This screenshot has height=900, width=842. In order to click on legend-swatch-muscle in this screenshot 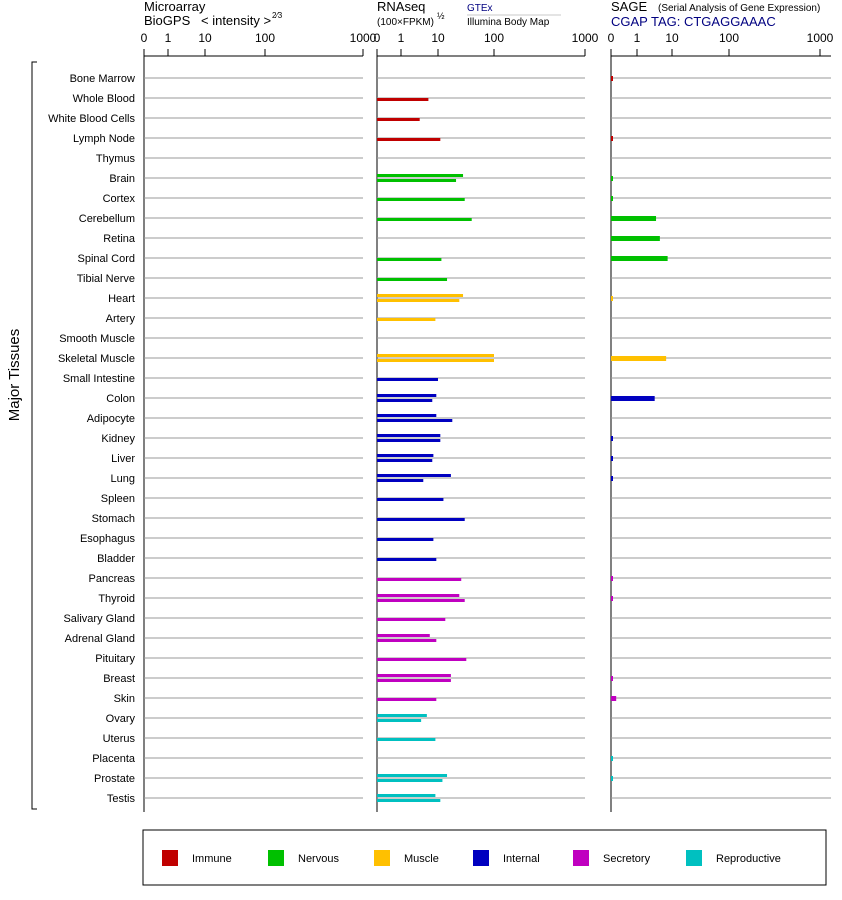, I will do `click(382, 858)`.